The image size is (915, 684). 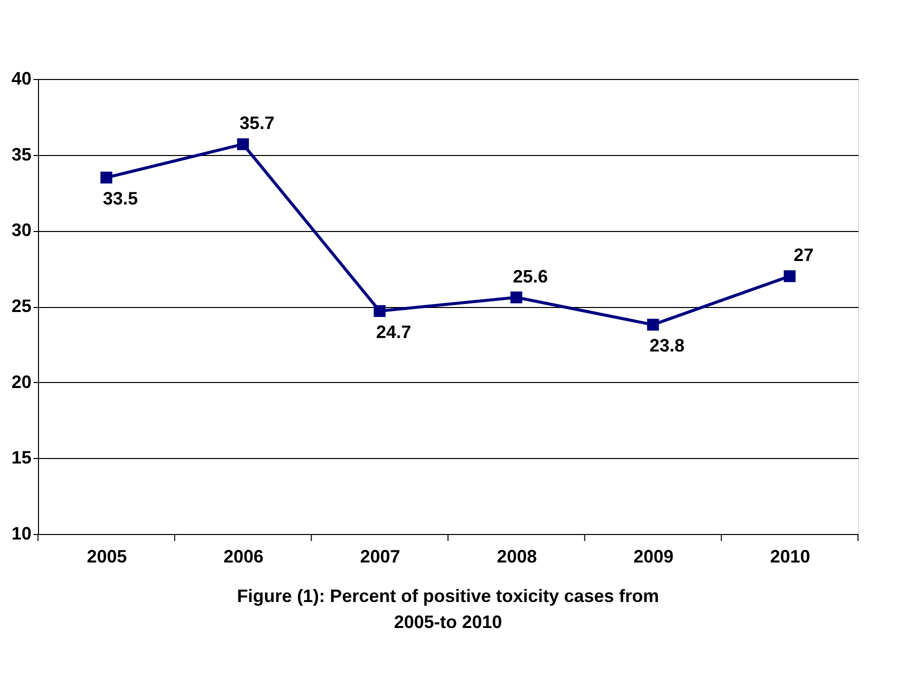 What do you see at coordinates (380, 556) in the screenshot?
I see `x-tick-label: 2007` at bounding box center [380, 556].